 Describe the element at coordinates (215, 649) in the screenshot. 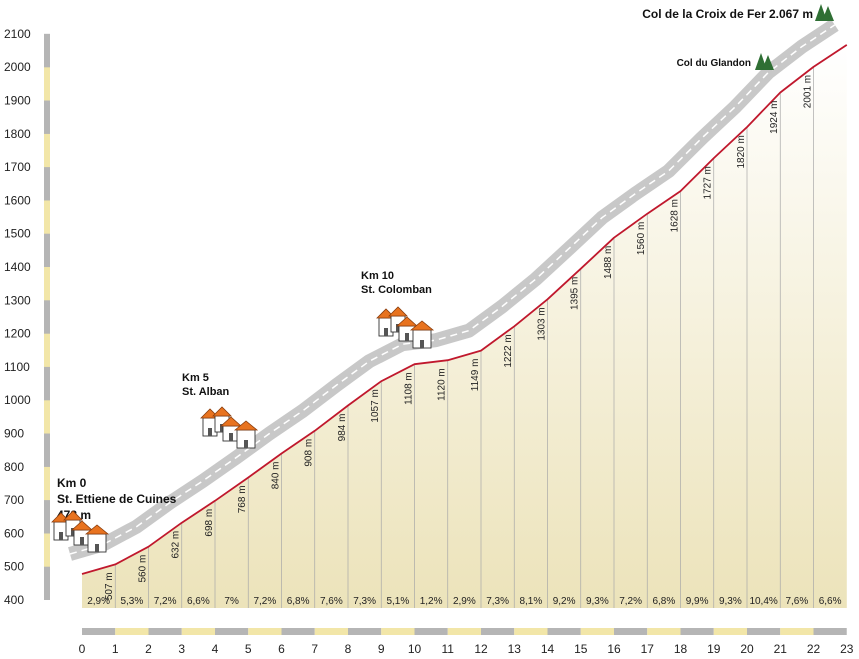

I see `x-tick-label: 4` at that location.